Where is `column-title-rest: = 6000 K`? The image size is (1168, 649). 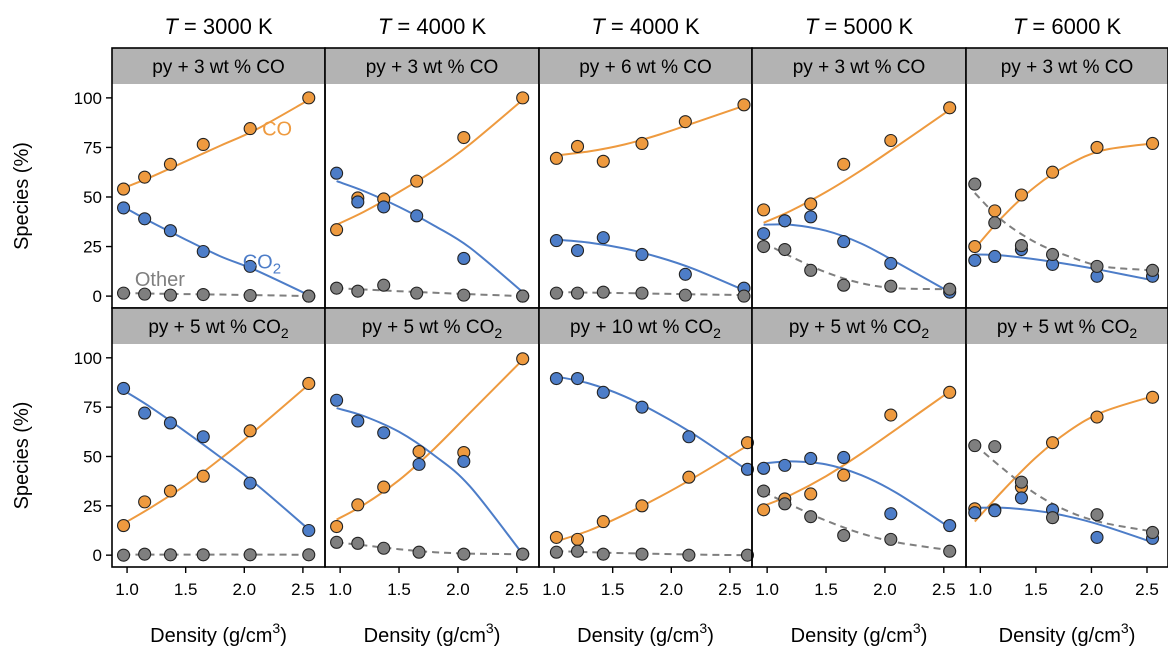
column-title-rest: = 6000 K is located at coordinates (1073, 26).